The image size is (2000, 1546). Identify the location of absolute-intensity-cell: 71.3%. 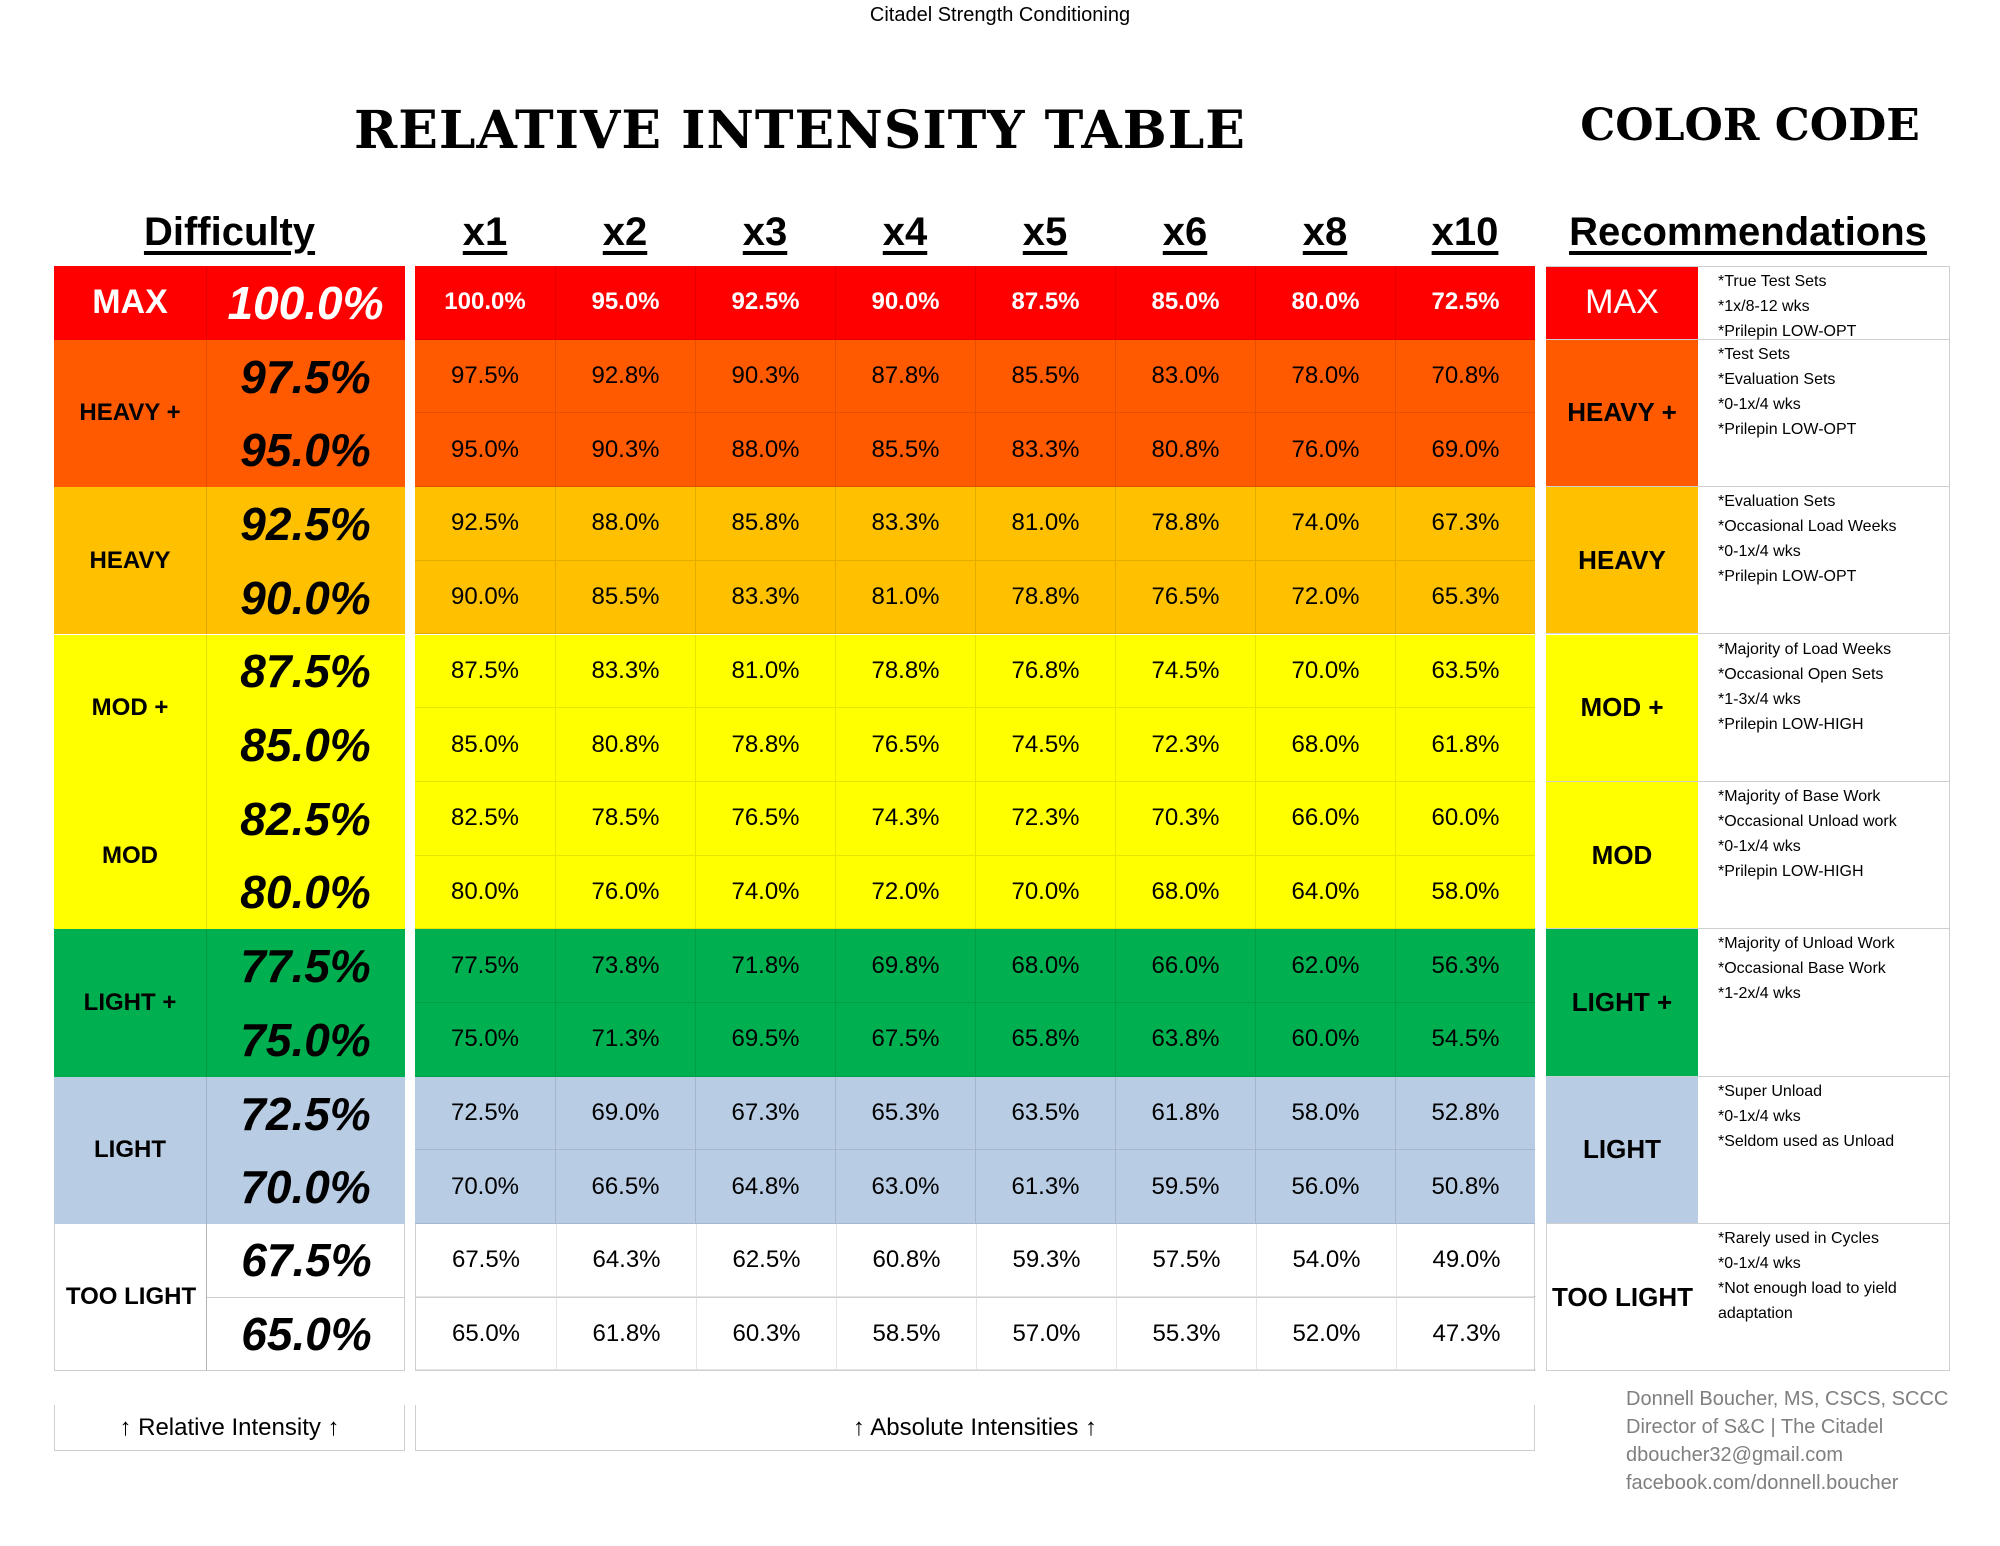
(625, 1040).